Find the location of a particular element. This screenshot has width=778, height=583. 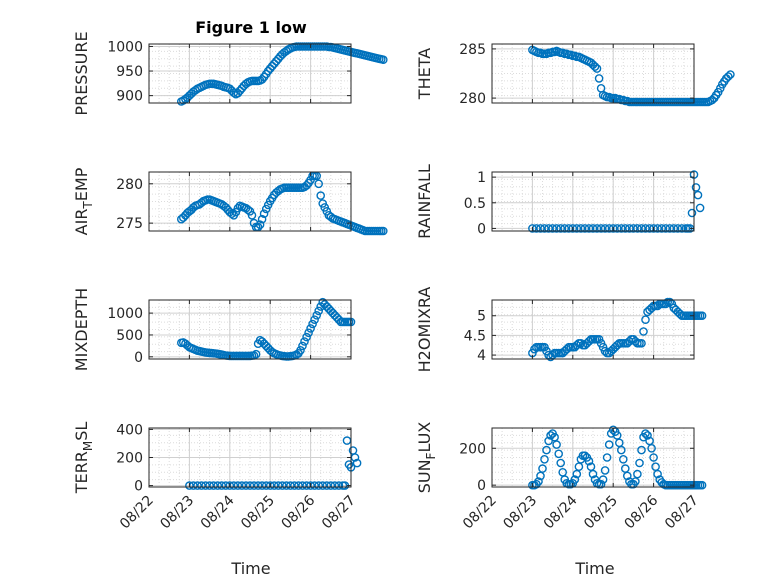

y-axis-label: H2OMIXRA is located at coordinates (424, 330).